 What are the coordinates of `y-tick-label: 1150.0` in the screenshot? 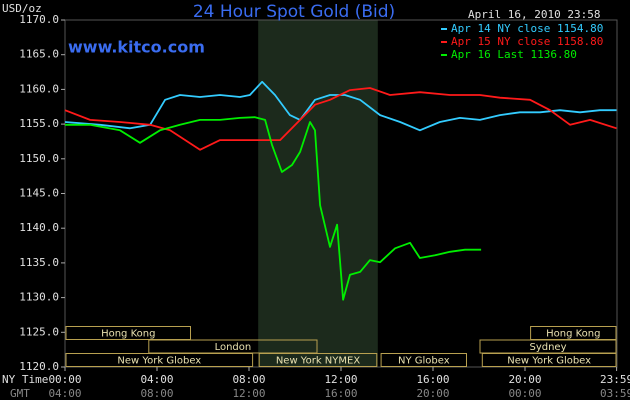 It's located at (39, 158).